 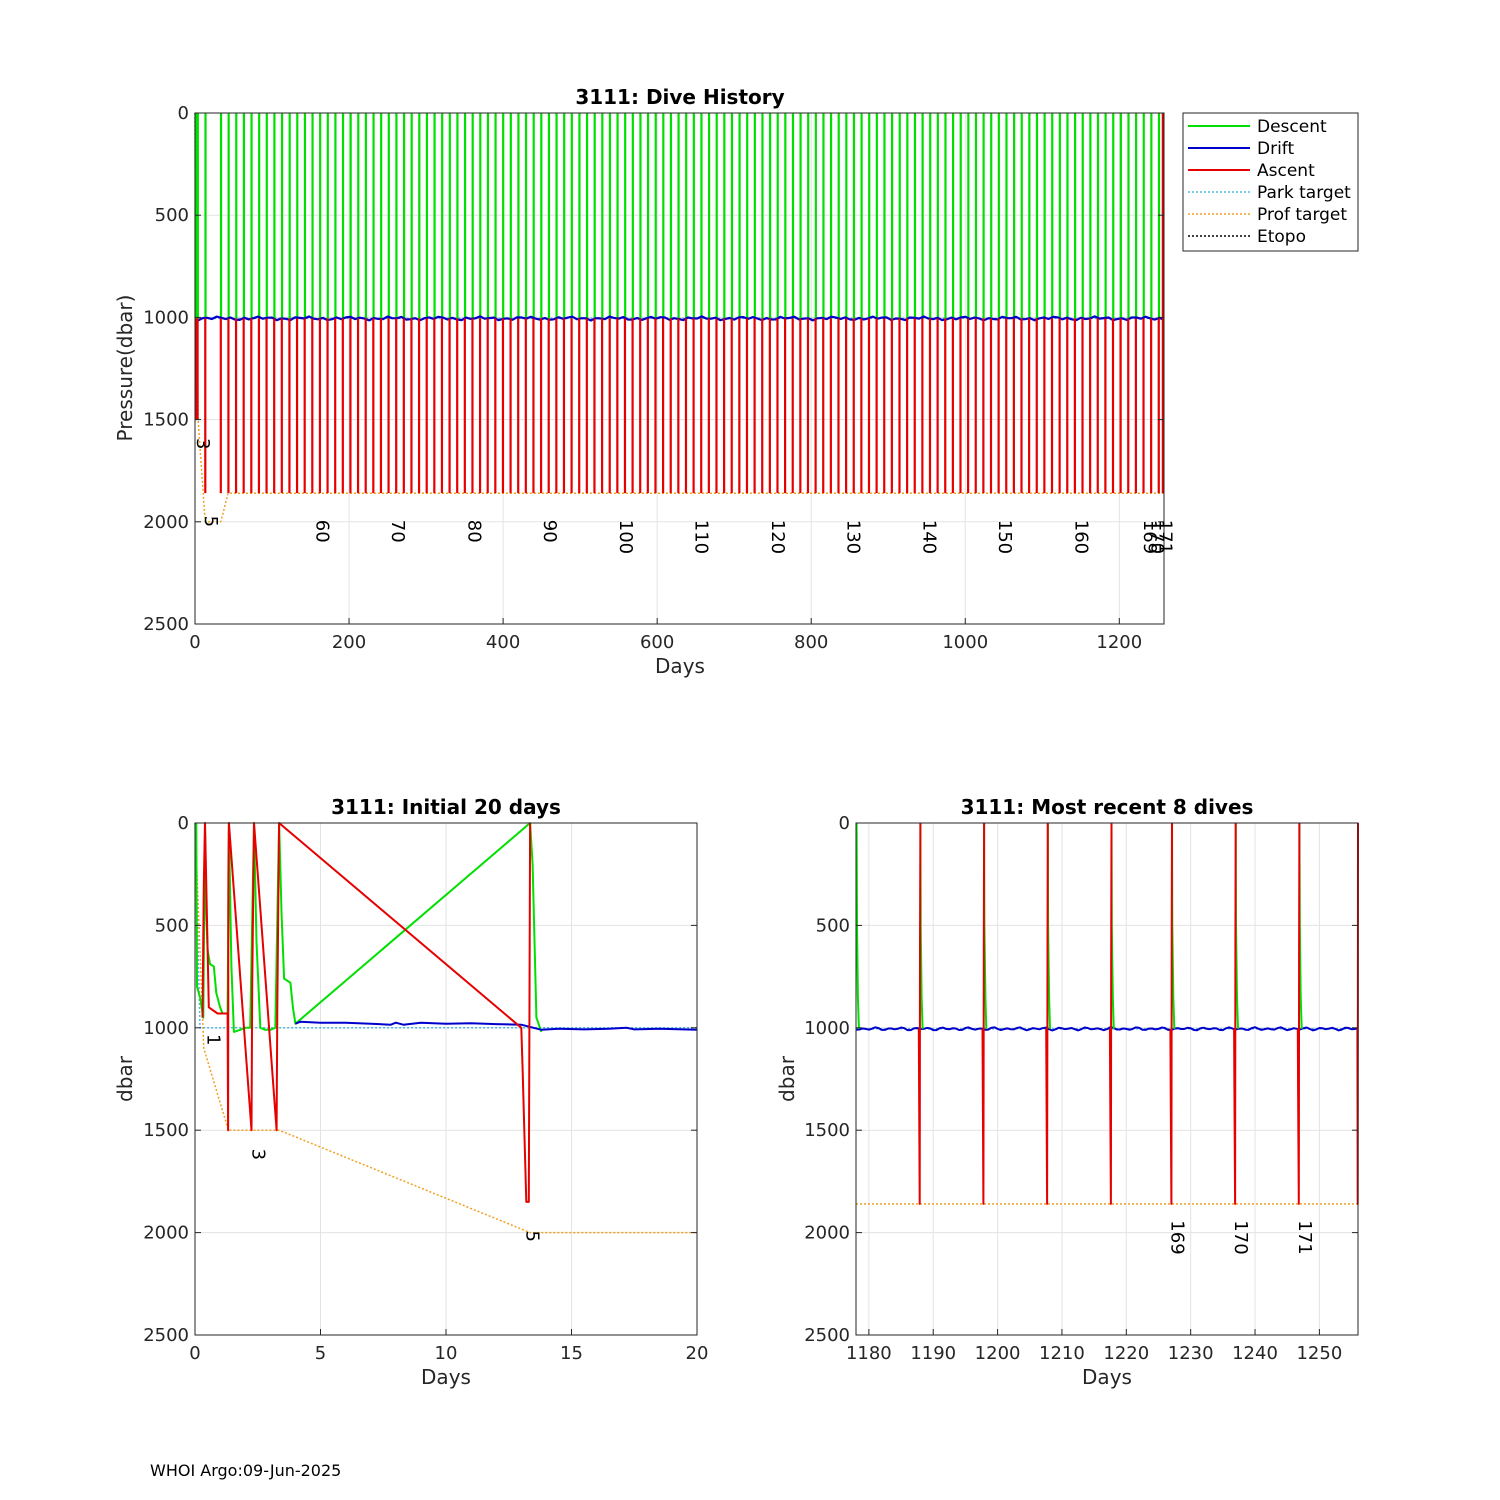 I want to click on initial-cycle-label-1: 1, so click(x=213, y=1039).